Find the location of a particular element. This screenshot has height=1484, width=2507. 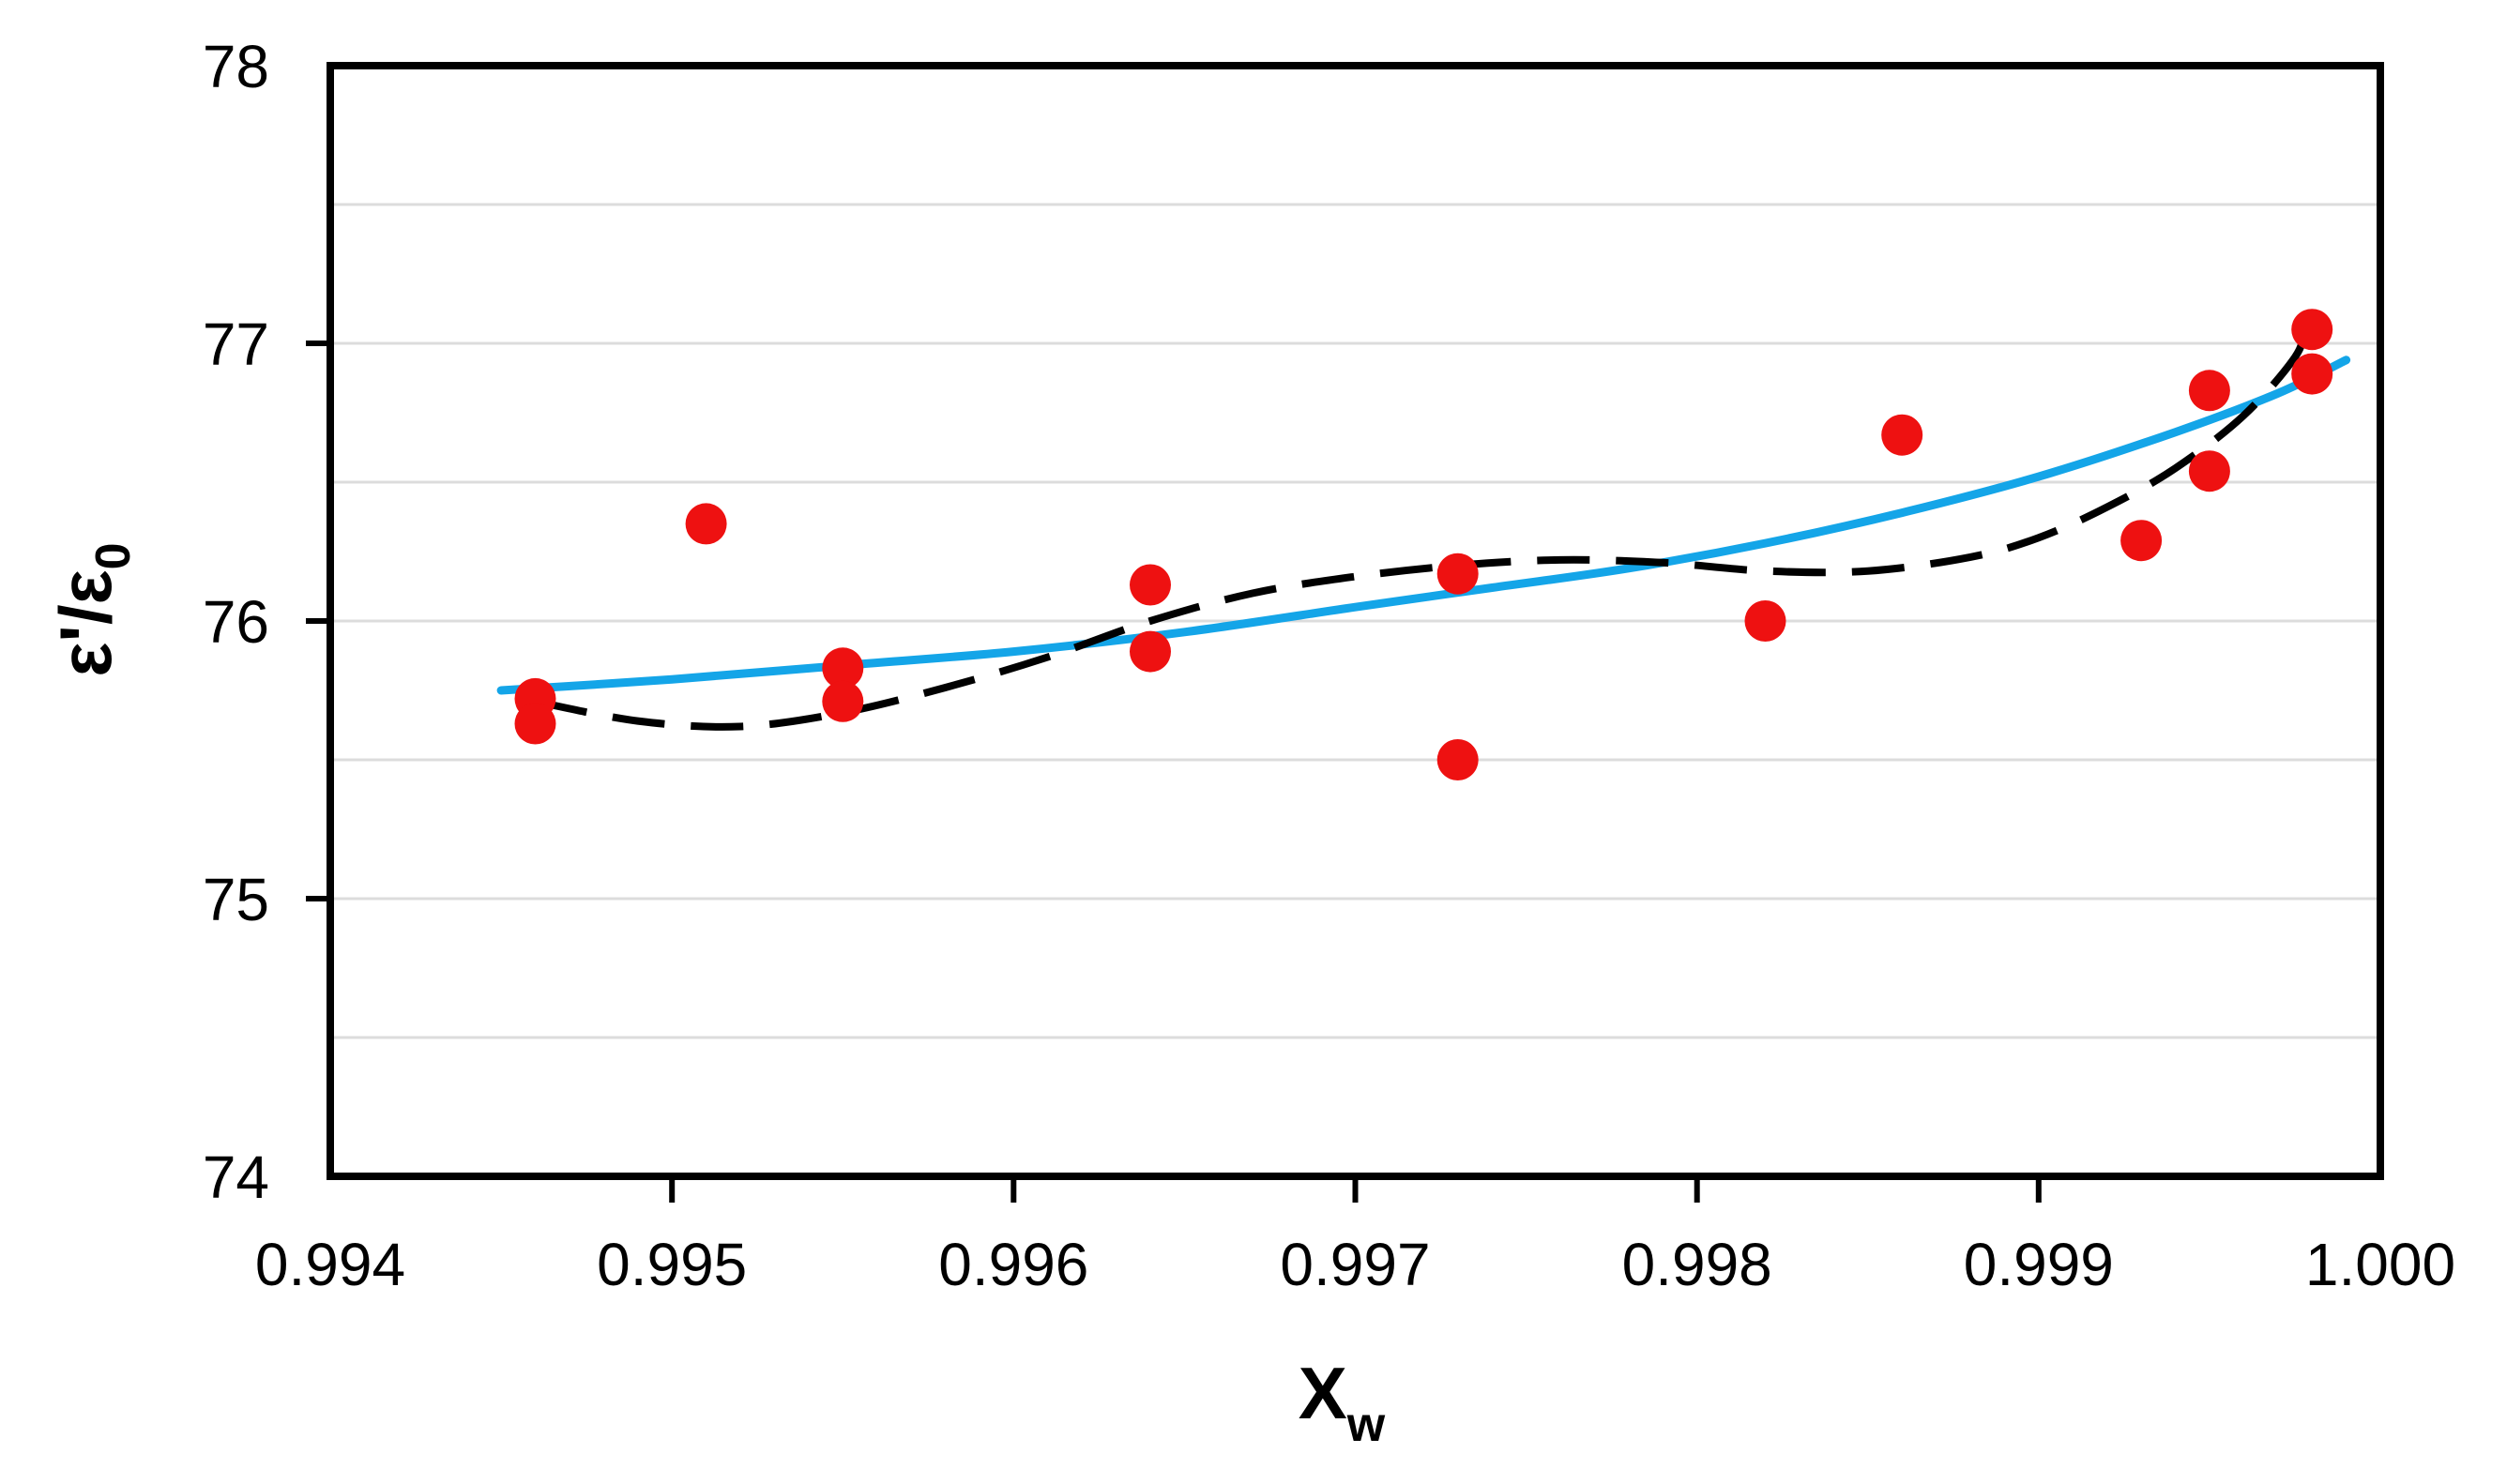

y-axis-title-subscript: 0 is located at coordinates (113, 555).